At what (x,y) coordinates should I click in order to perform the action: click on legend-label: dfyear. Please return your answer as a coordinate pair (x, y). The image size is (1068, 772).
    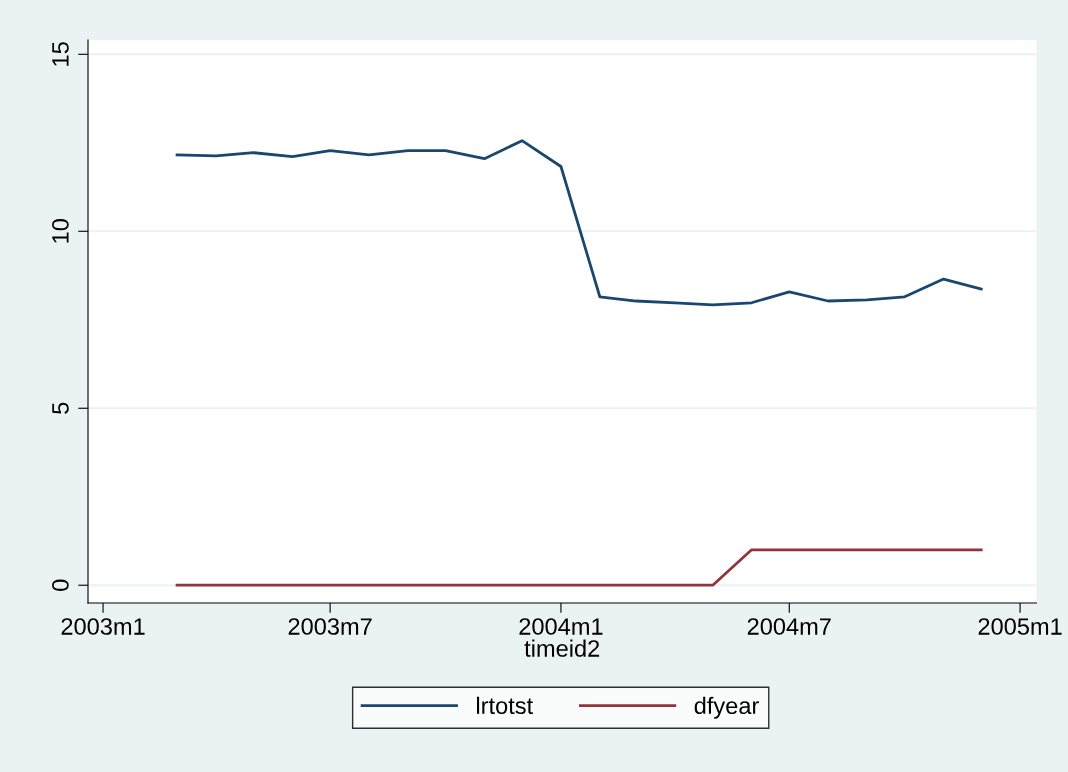
    Looking at the image, I should click on (726, 707).